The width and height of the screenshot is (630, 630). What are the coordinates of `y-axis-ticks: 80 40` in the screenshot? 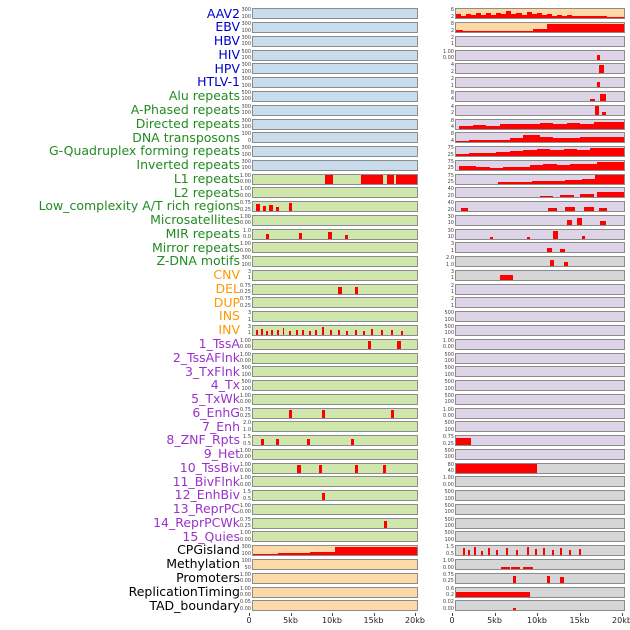 It's located at (450, 468).